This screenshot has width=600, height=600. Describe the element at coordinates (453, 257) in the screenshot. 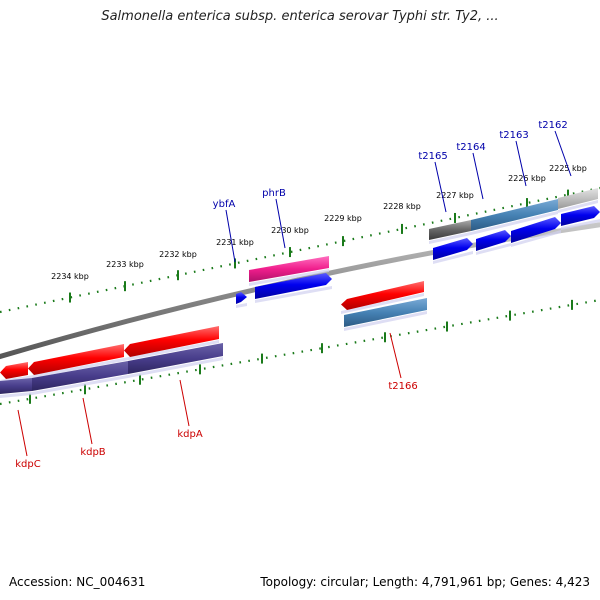

I see `gene-arrow-t2165-shadow` at that location.